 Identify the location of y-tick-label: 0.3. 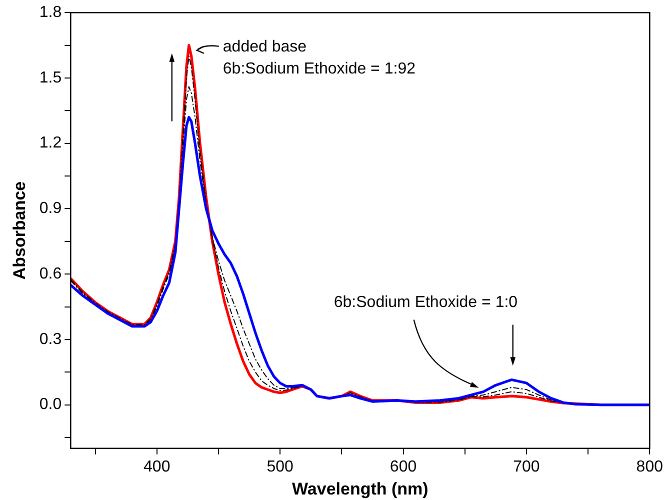
(50, 339).